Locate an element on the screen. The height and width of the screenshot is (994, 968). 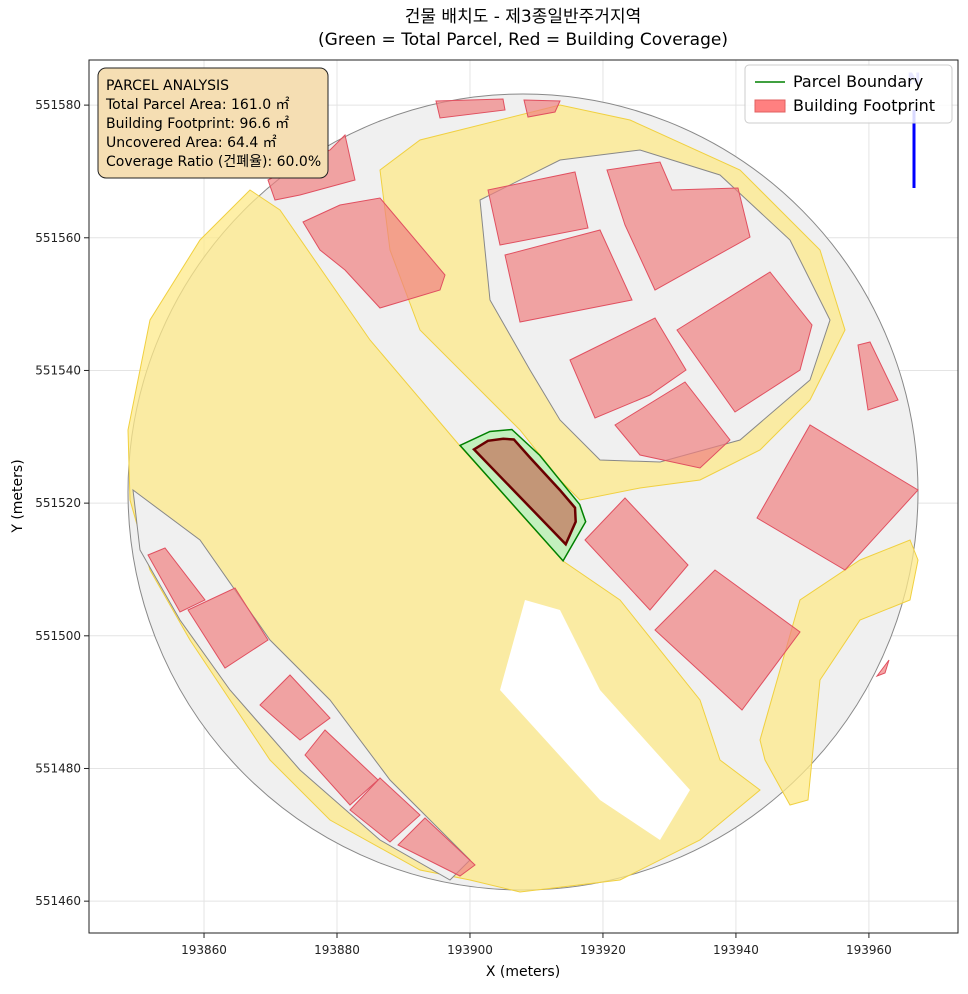
chart-title: 건물 배치도 - 제3종일반주거지역 is located at coordinates (523, 17).